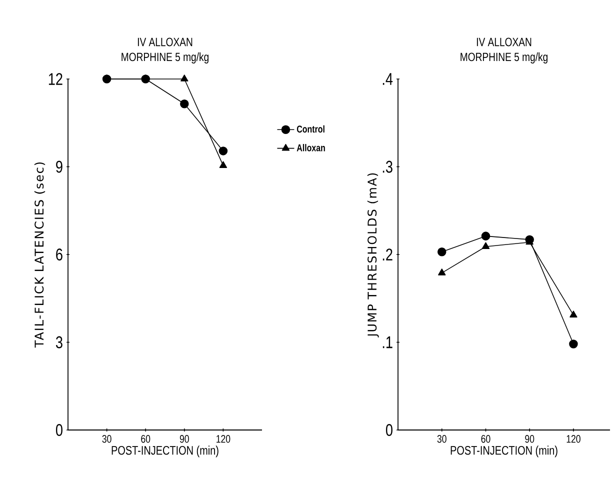 This screenshot has width=614, height=486. What do you see at coordinates (310, 129) in the screenshot?
I see `legend-label: Control` at bounding box center [310, 129].